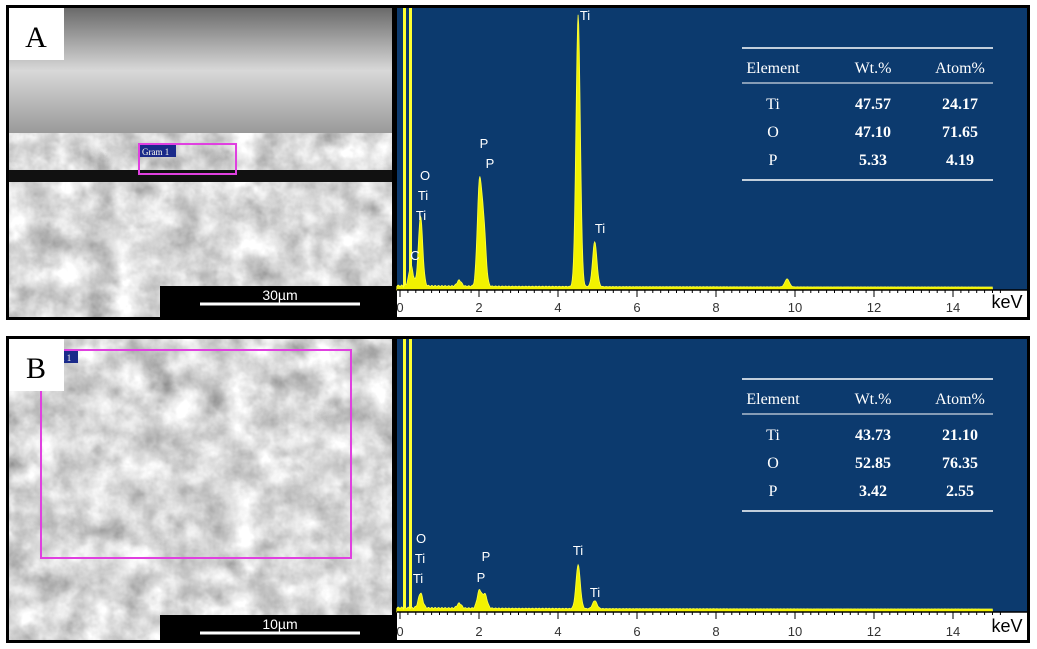 The height and width of the screenshot is (649, 1037). Describe the element at coordinates (36, 37) in the screenshot. I see `panel-letter: A` at that location.